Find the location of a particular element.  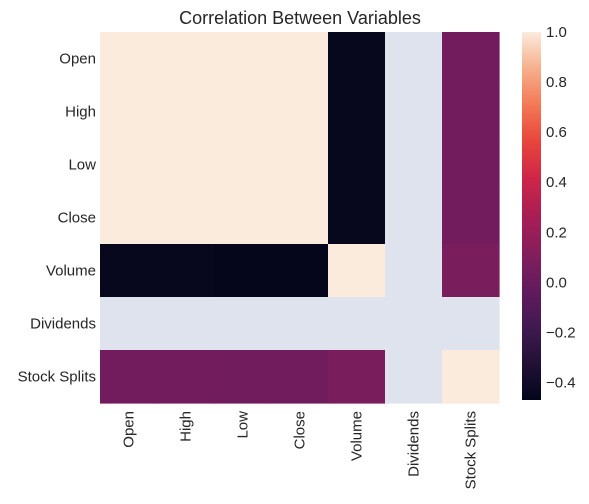

x-tick-label: Low is located at coordinates (243, 425).